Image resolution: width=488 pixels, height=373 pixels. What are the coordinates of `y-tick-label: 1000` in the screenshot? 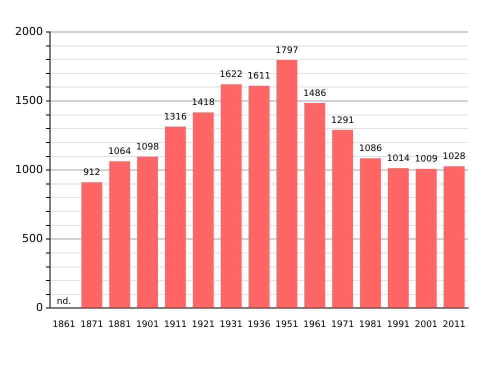 It's located at (28, 169).